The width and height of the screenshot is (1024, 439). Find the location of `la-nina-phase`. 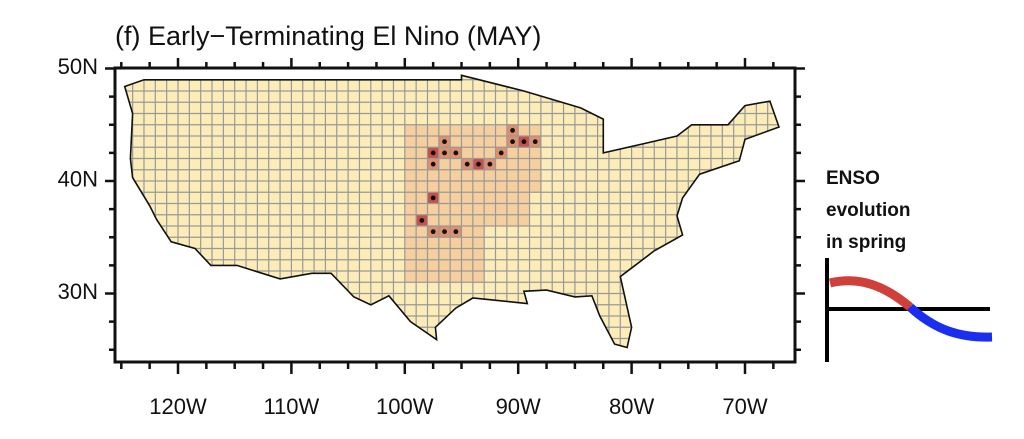

la-nina-phase is located at coordinates (949, 322).